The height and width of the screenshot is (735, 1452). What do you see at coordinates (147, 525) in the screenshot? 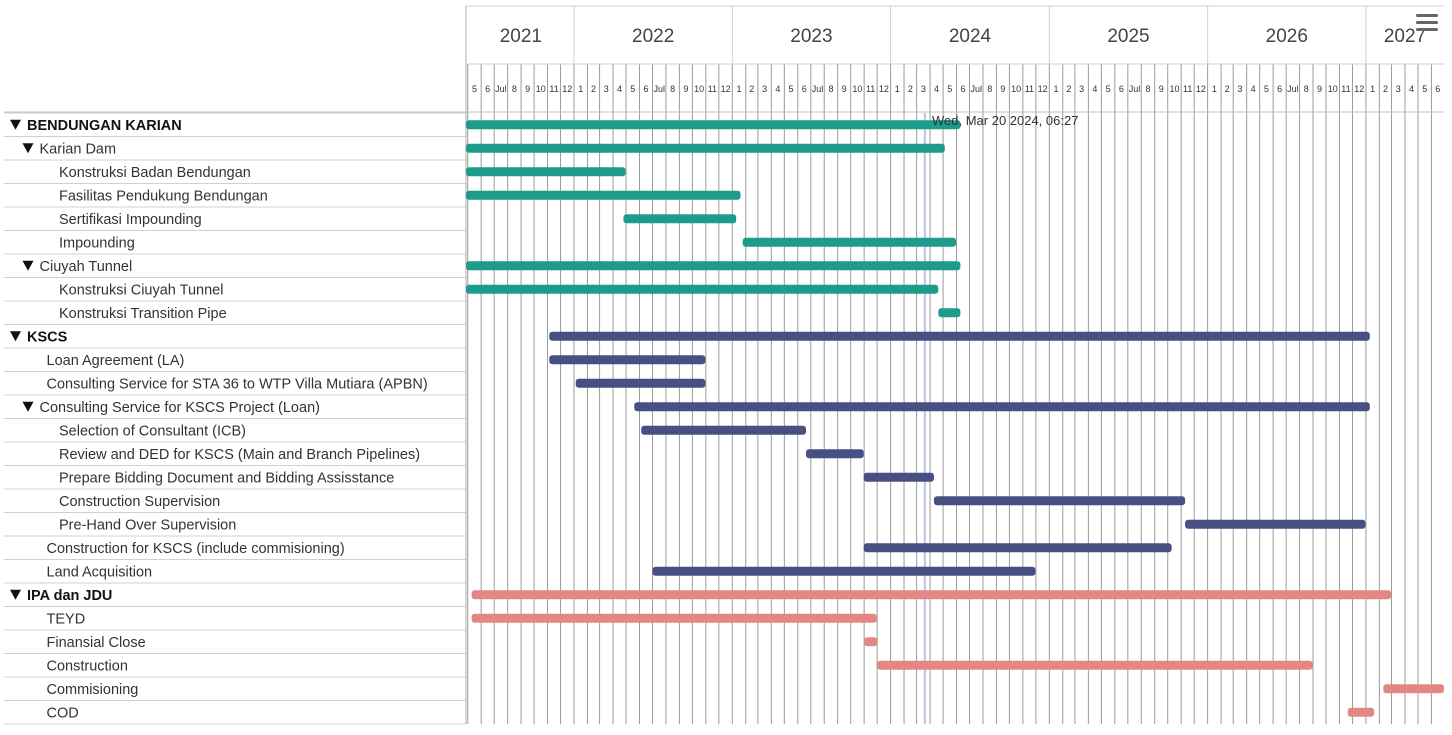
I see `task-label: Pre-Hand Over Supervision` at bounding box center [147, 525].